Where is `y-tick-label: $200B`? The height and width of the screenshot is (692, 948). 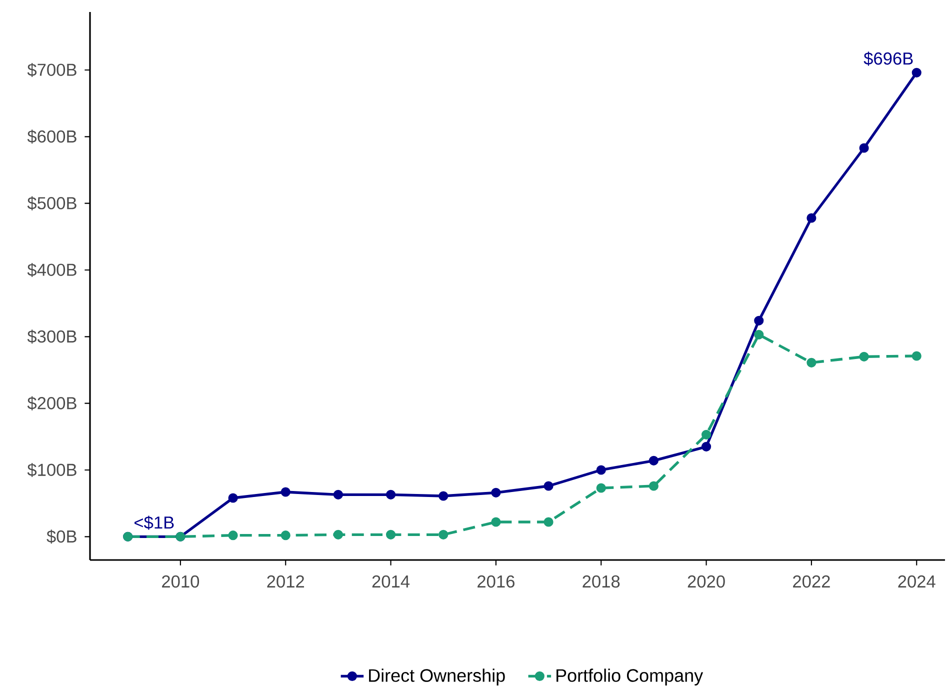
y-tick-label: $200B is located at coordinates (51, 403).